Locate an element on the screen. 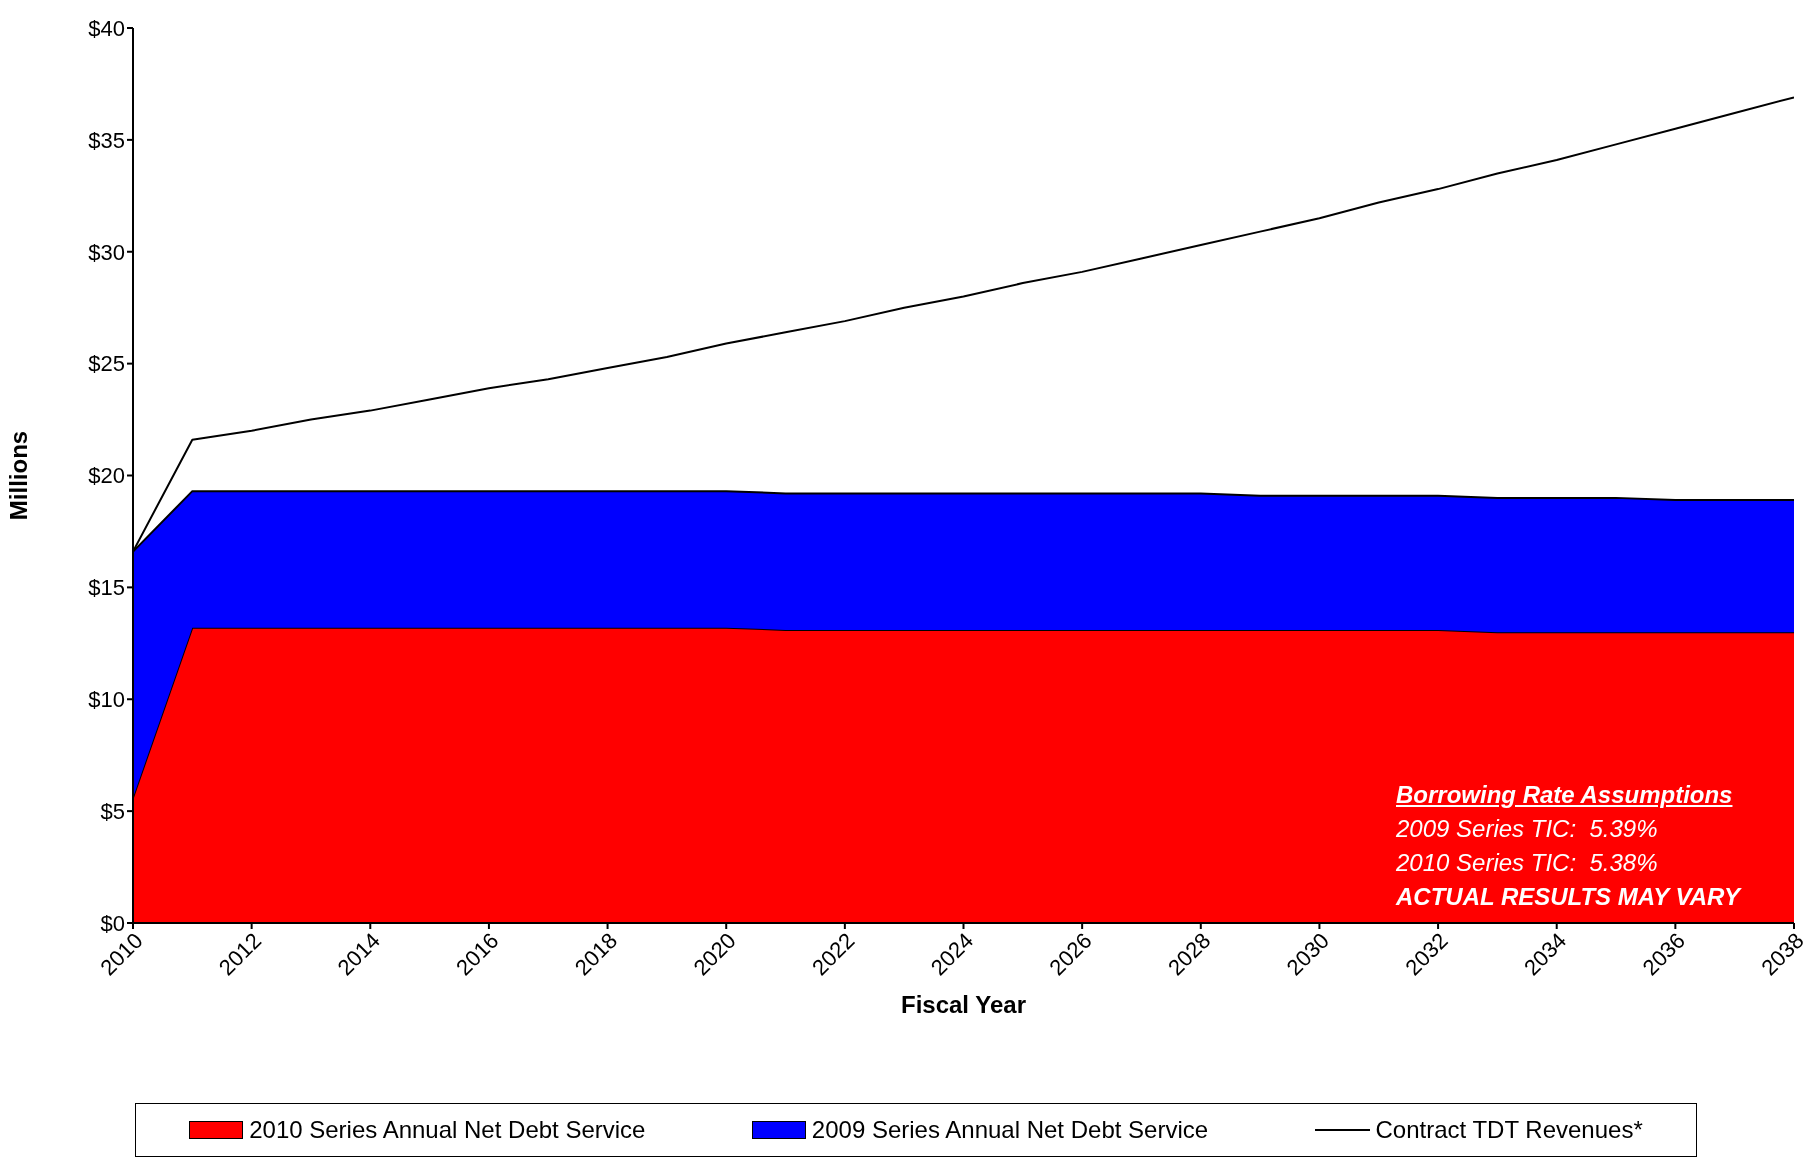 This screenshot has width=1812, height=1170. y-tick-label: $30 is located at coordinates (106, 252).